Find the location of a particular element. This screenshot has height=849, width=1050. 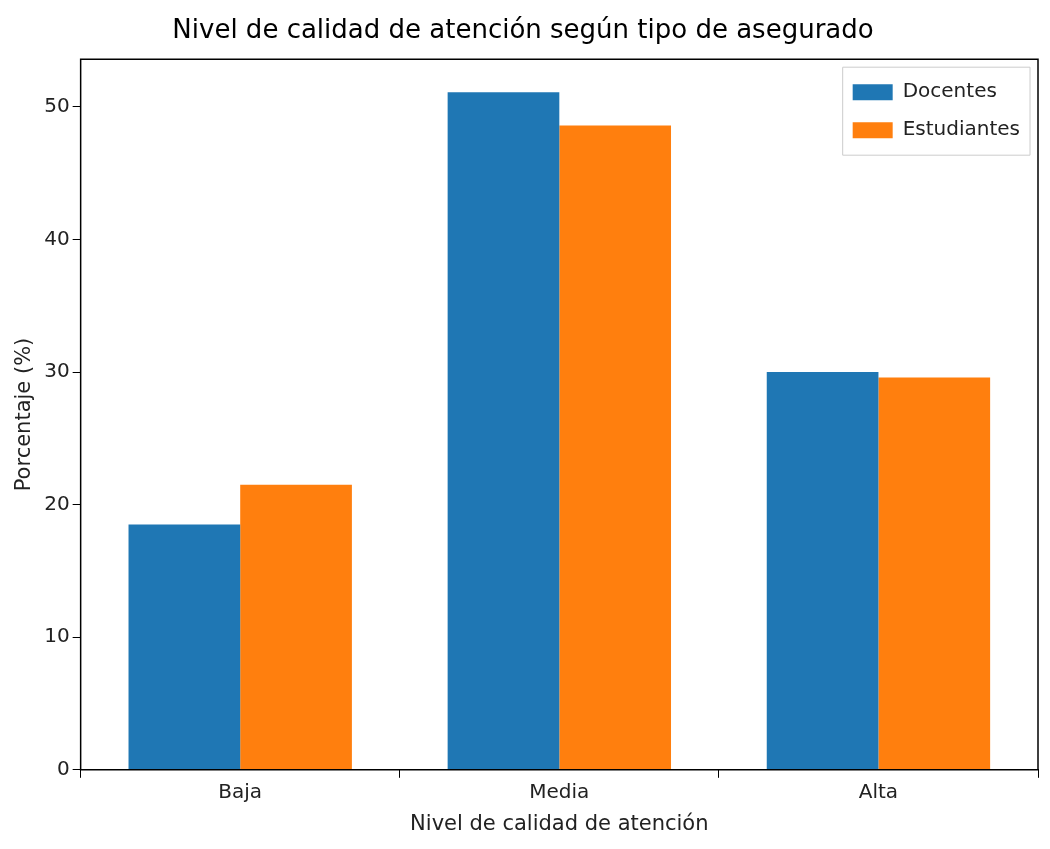

legend-label: Docentes is located at coordinates (949, 90).